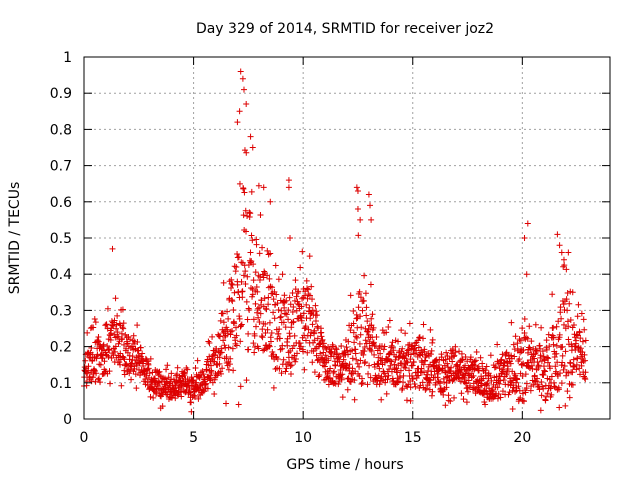 The image size is (640, 480). Describe the element at coordinates (193, 438) in the screenshot. I see `x-tick-label: 5` at that location.